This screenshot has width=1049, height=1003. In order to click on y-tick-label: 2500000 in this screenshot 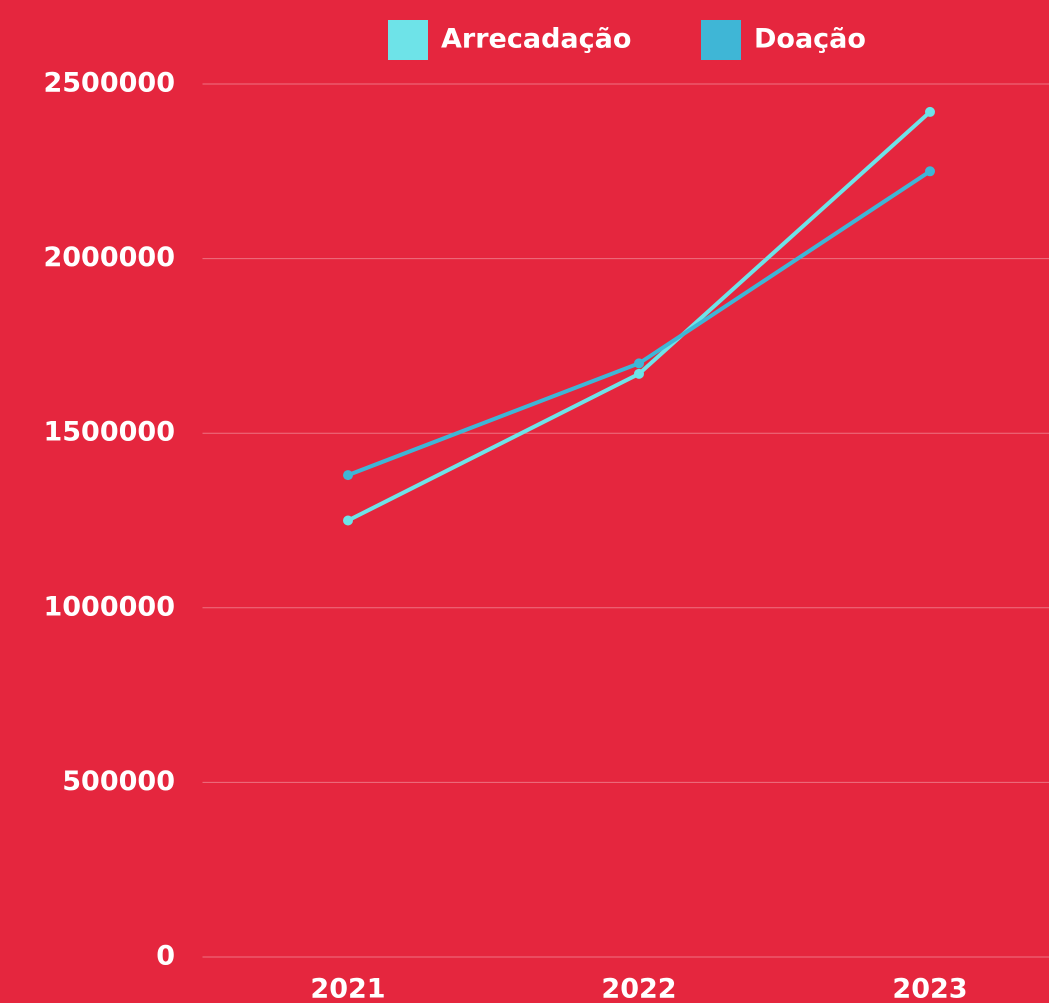, I will do `click(109, 83)`.